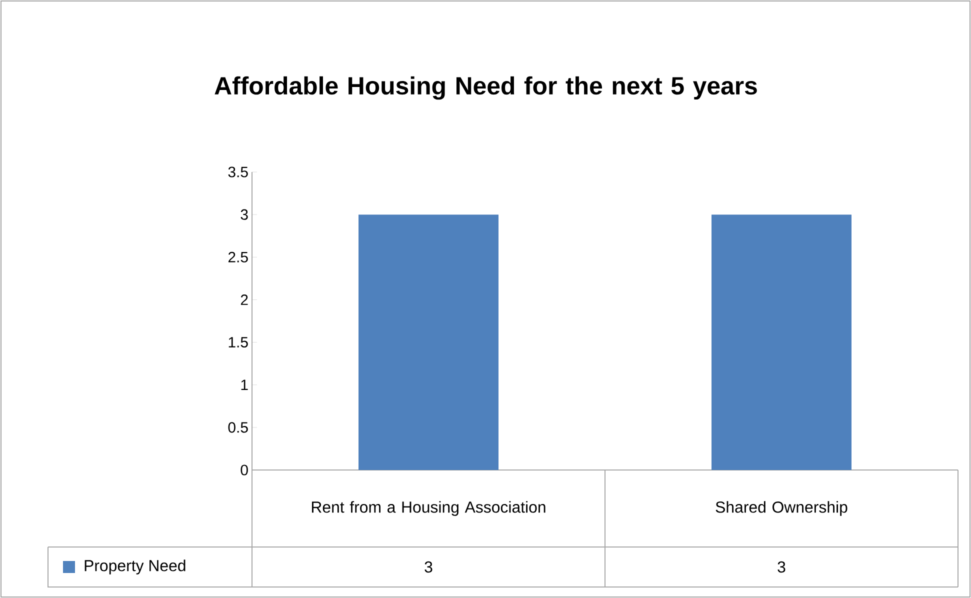 Image resolution: width=971 pixels, height=598 pixels. I want to click on x-tick-label: Rent from a Housing Association, so click(429, 508).